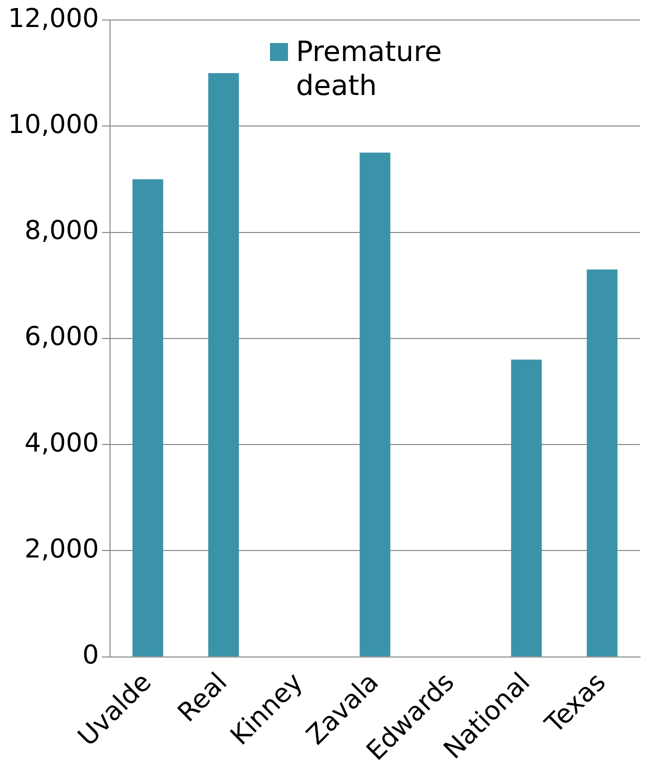  Describe the element at coordinates (61, 231) in the screenshot. I see `y-tick-label: 8,000` at that location.